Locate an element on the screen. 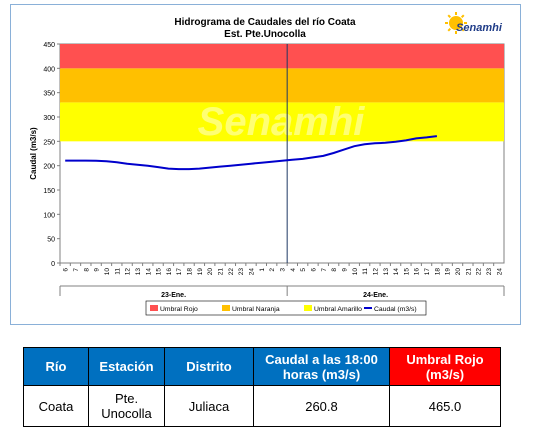  watermark-text: Senamhi is located at coordinates (282, 122).